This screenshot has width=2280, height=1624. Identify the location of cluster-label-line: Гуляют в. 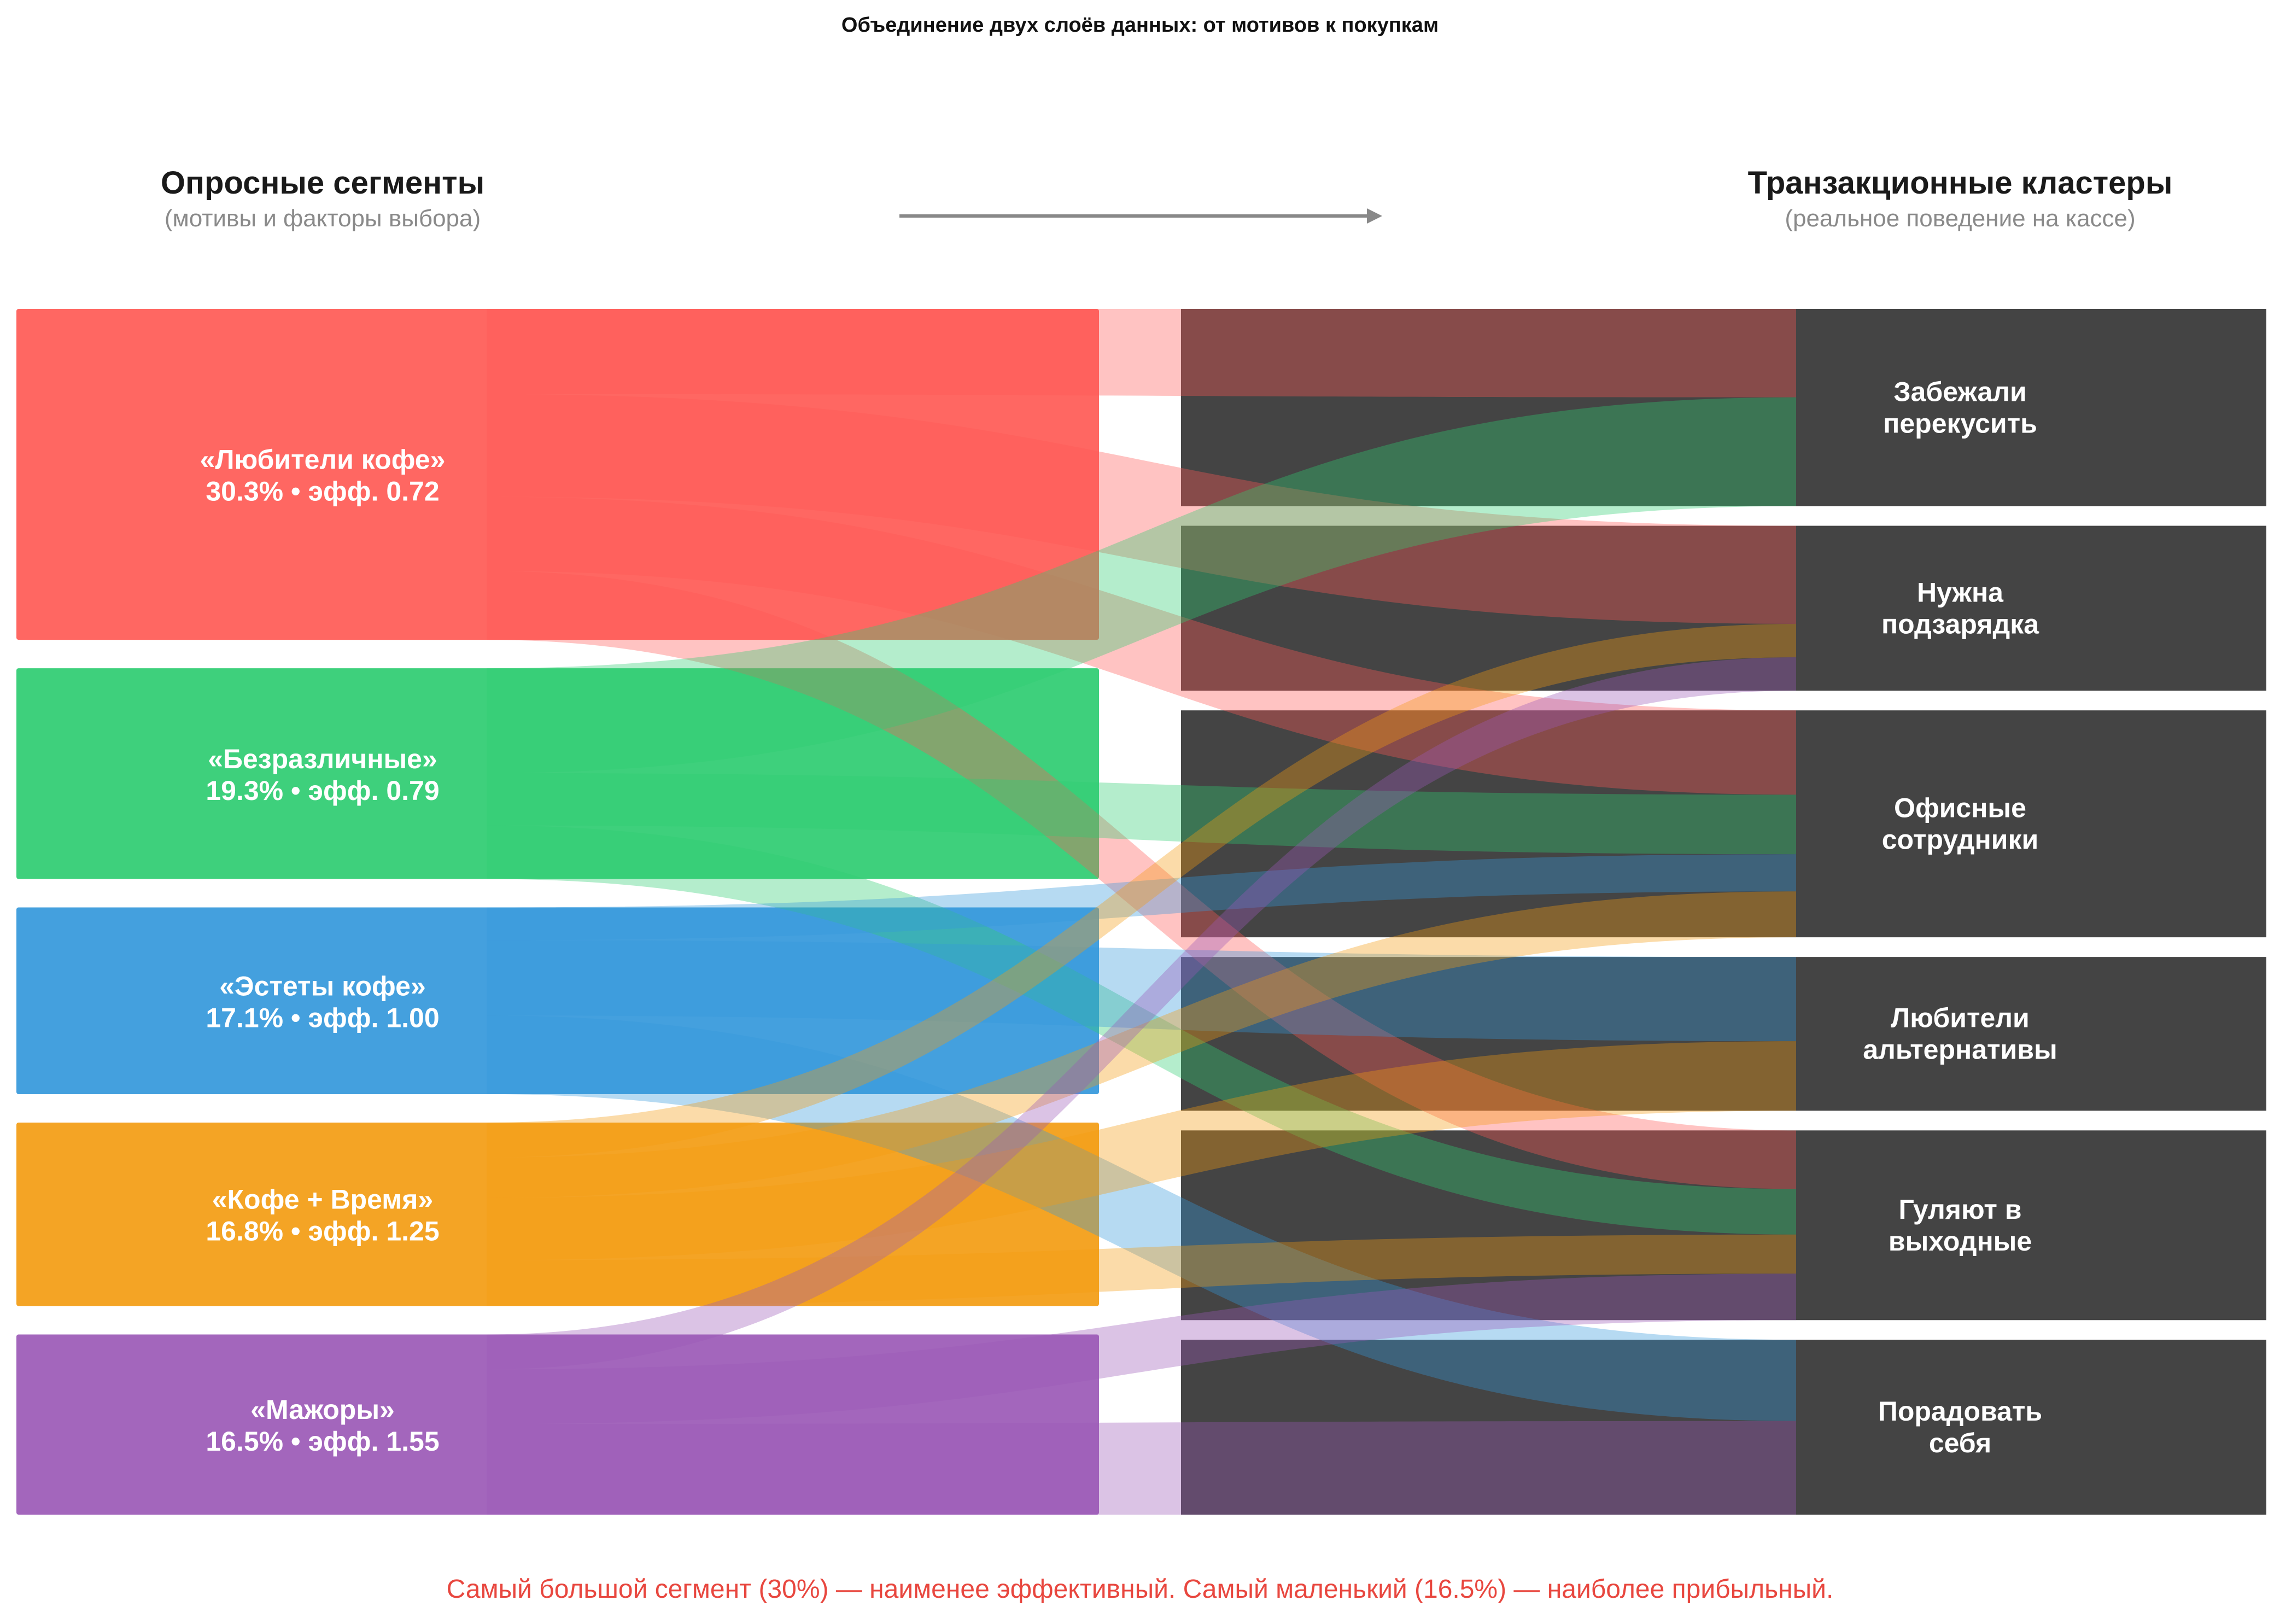
(1959, 1210).